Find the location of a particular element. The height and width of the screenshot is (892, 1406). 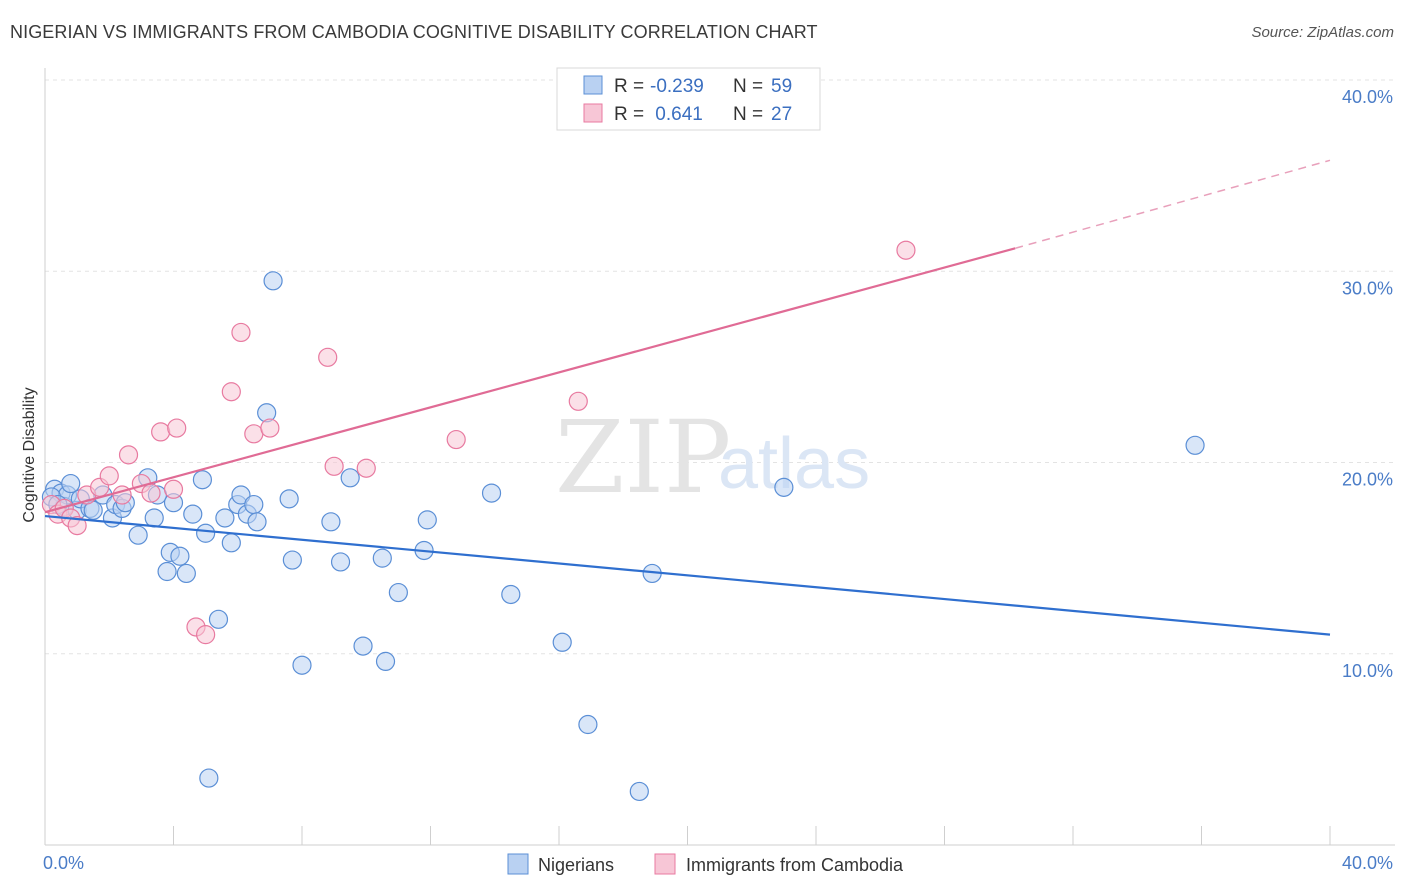

legend-r-value: -0.239 is located at coordinates (677, 86).